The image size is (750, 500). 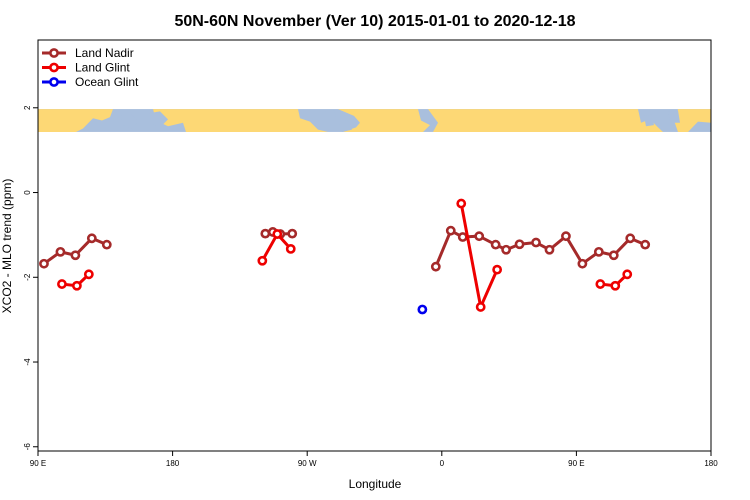 I want to click on series-land-nadir, so click(x=345, y=248).